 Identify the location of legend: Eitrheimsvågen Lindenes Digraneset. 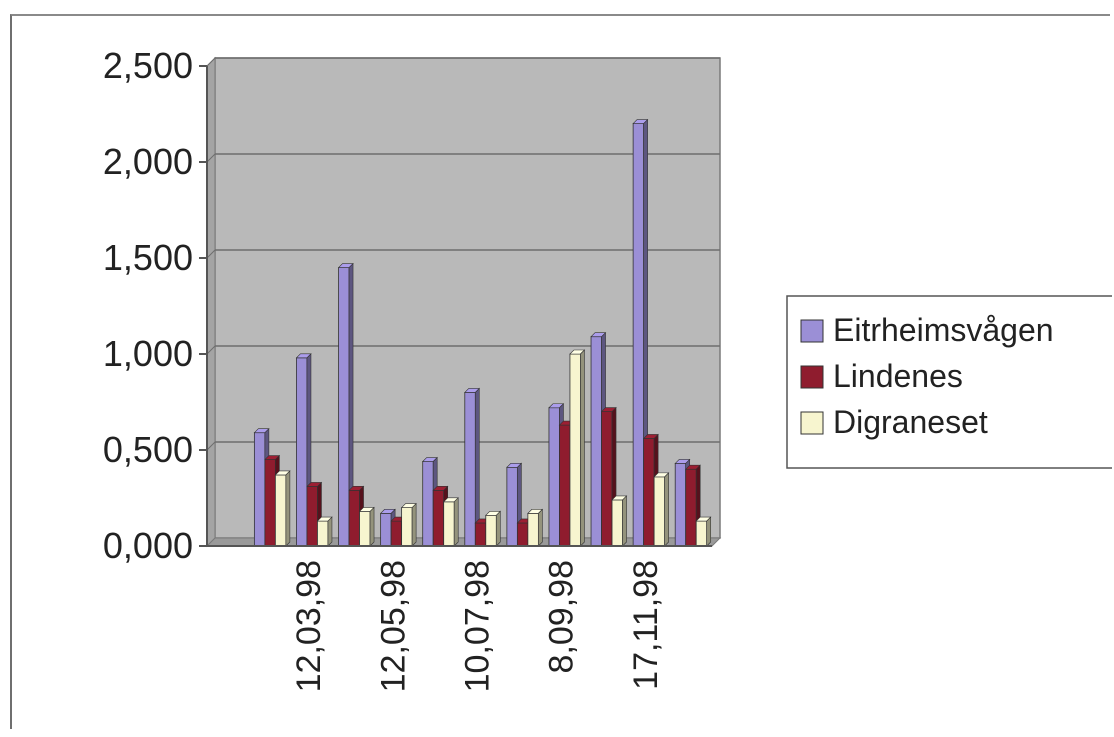
(949, 382).